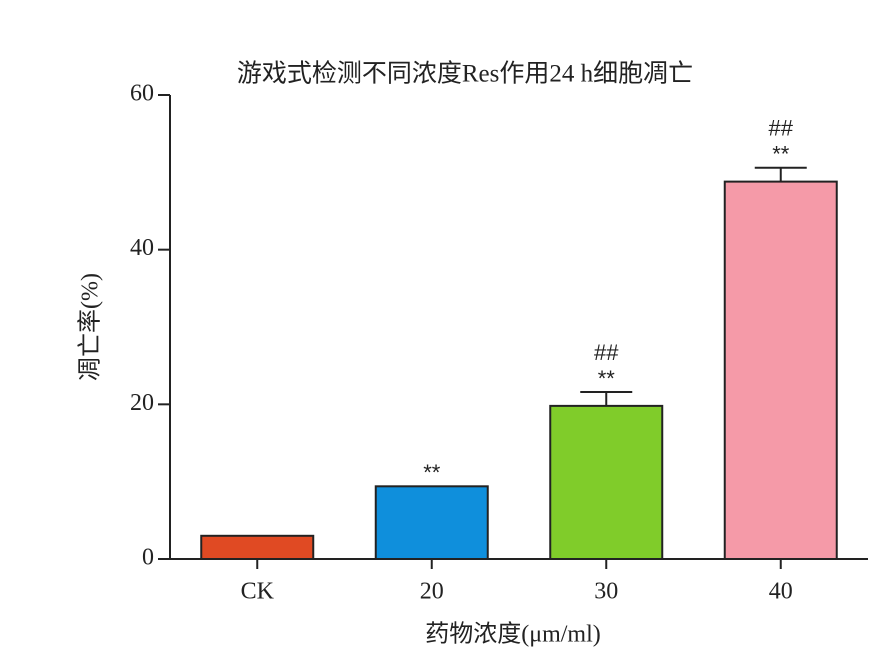 This screenshot has width=880, height=657. I want to click on x-axis-label: 药物浓度(μm/ml), so click(513, 634).